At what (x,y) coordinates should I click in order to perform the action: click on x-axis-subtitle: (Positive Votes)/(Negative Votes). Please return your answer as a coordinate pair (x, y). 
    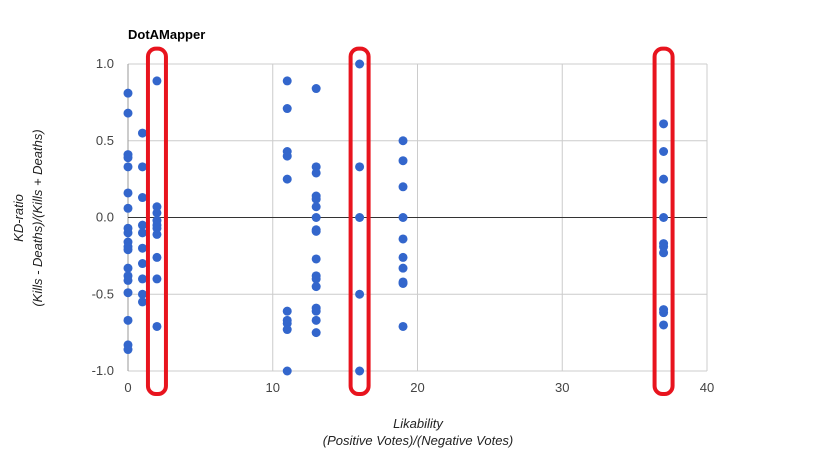
    Looking at the image, I should click on (418, 440).